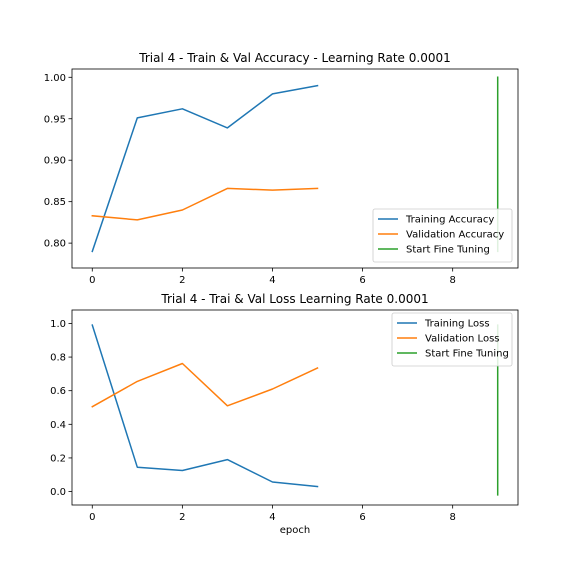 This screenshot has height=576, width=576. What do you see at coordinates (462, 339) in the screenshot?
I see `legend-label: Validation Loss` at bounding box center [462, 339].